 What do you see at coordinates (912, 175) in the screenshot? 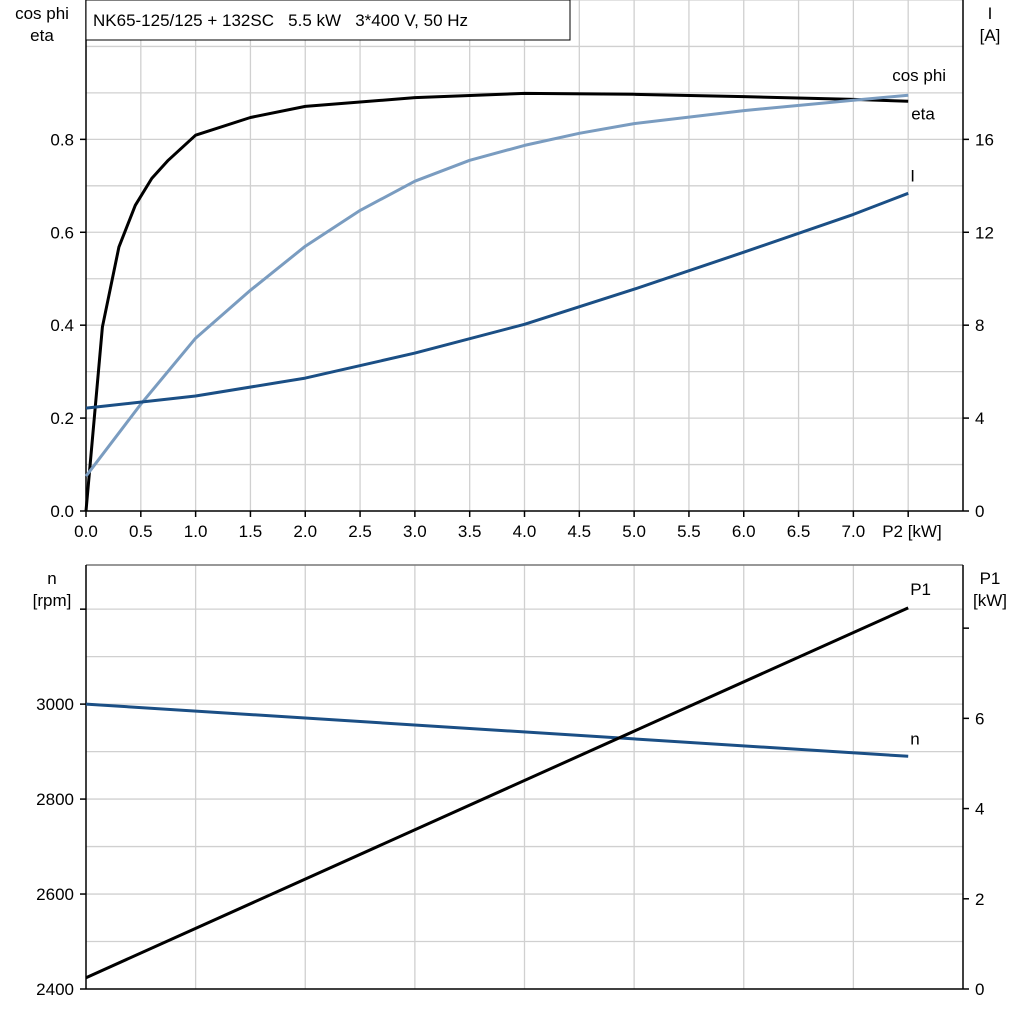
I see `series-label-I: I` at bounding box center [912, 175].